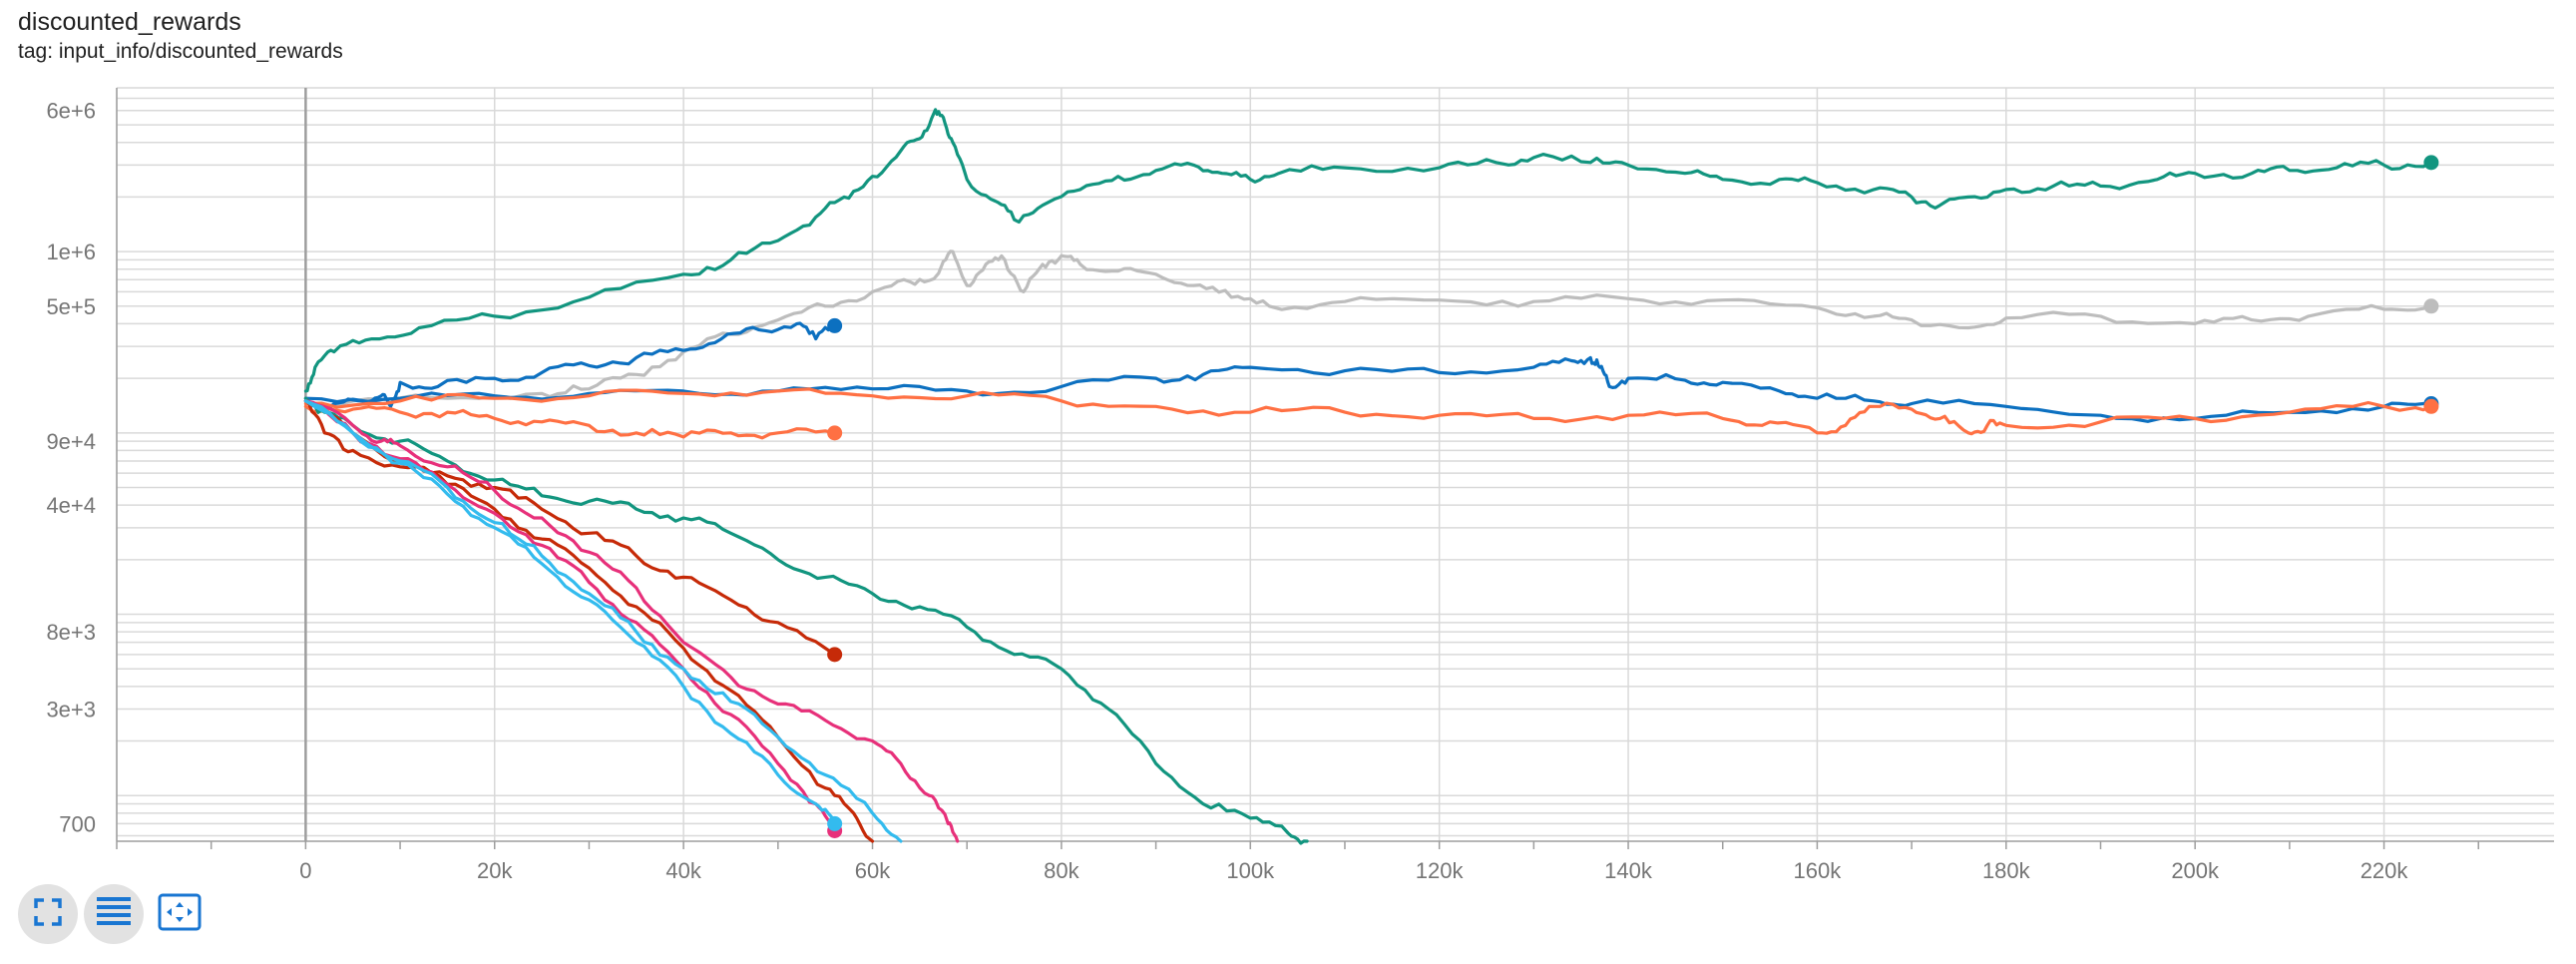 The image size is (2576, 964). I want to click on x-tick-label: 140k, so click(1628, 868).